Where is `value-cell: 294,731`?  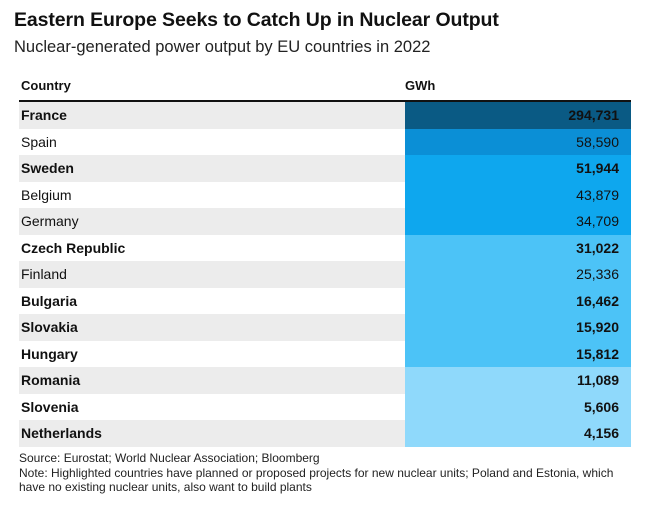 value-cell: 294,731 is located at coordinates (518, 115).